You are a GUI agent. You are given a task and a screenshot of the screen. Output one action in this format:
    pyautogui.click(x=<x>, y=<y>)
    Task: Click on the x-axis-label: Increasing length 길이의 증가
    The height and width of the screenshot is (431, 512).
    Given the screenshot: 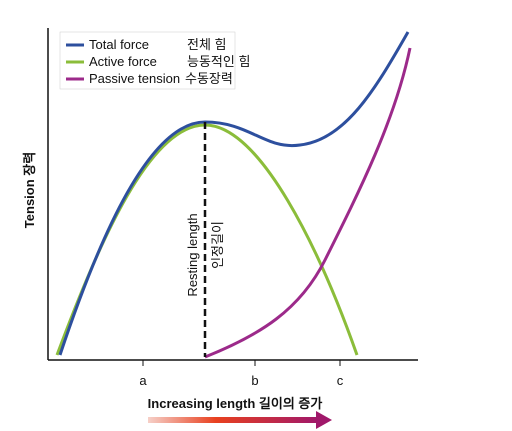 What is the action you would take?
    pyautogui.click(x=235, y=403)
    